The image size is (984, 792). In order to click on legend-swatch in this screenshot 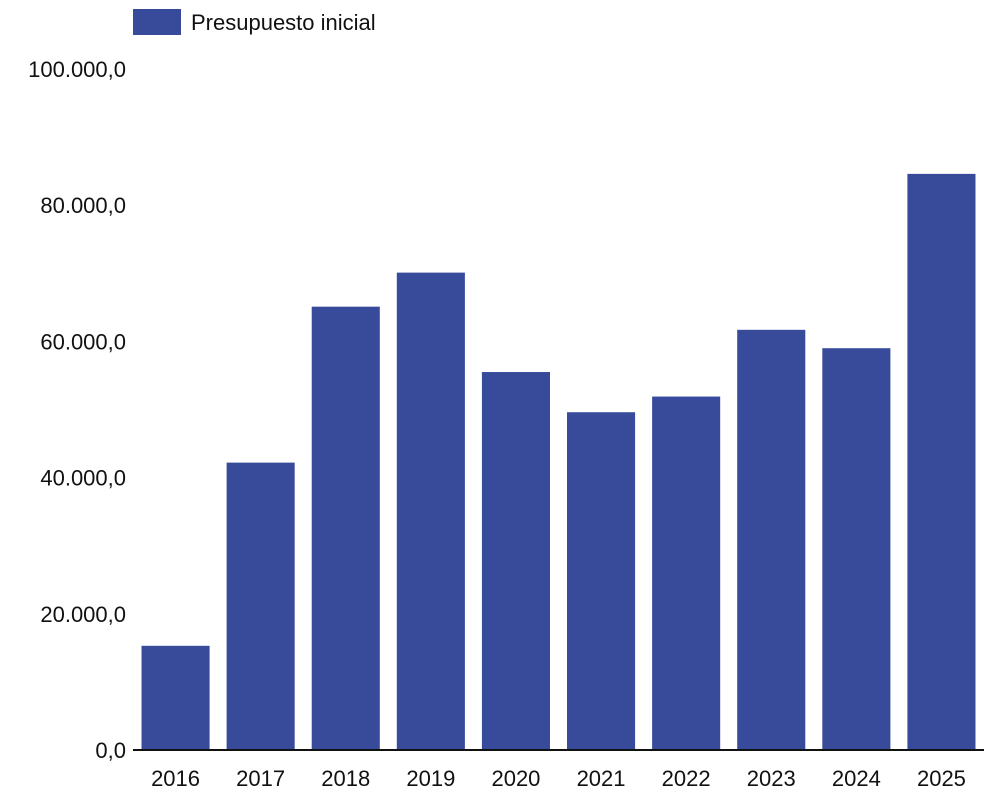, I will do `click(157, 22)`.